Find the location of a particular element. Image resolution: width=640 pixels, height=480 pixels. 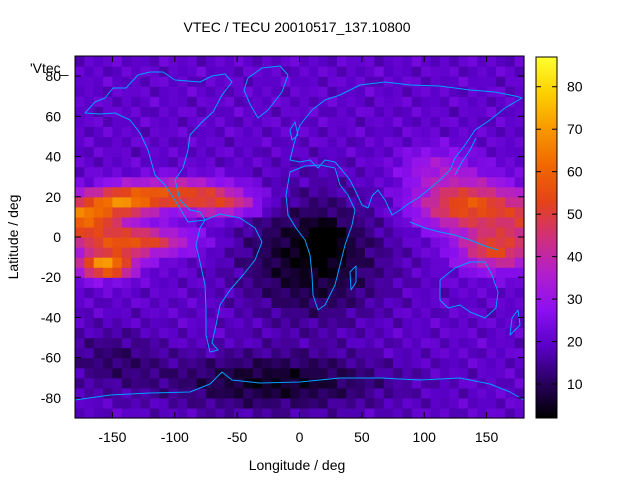

y-tick-label: 40 is located at coordinates (53, 157).